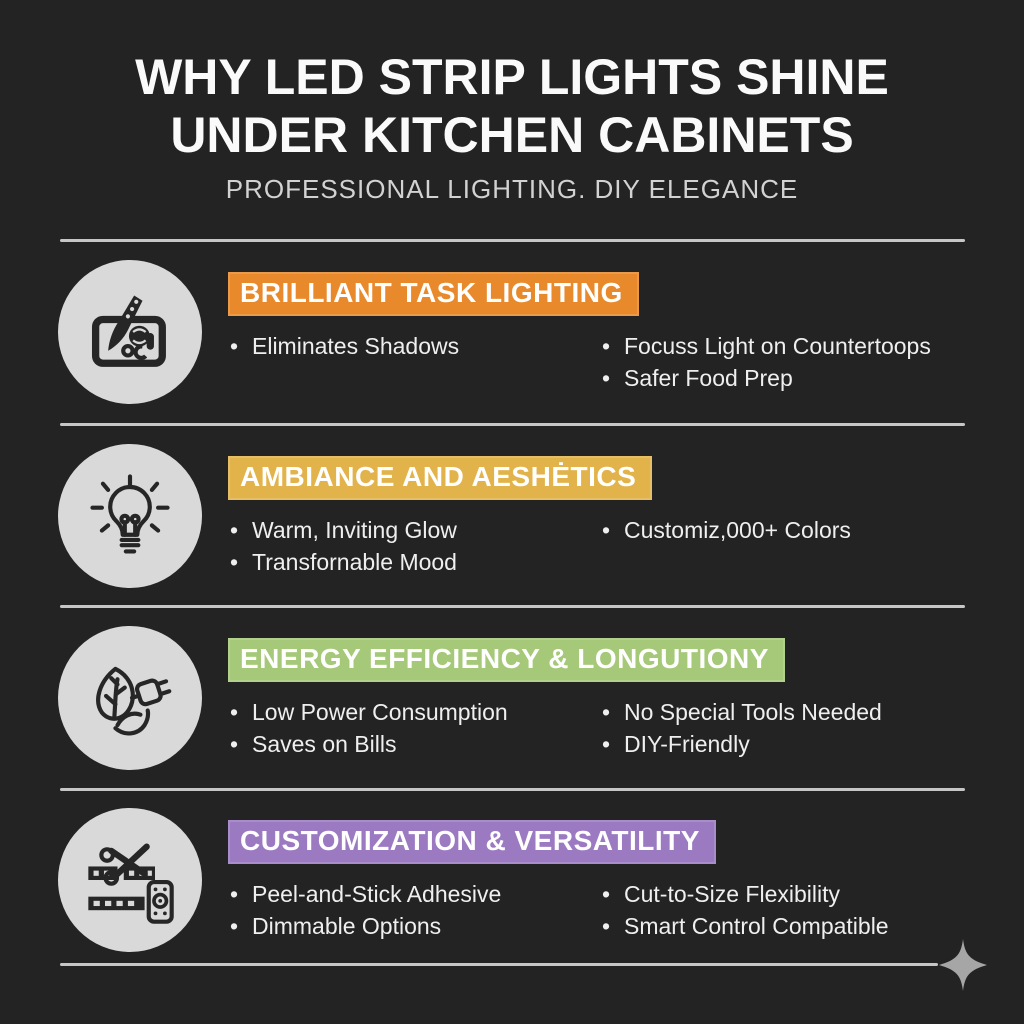  I want to click on sparkle-icon, so click(963, 965).